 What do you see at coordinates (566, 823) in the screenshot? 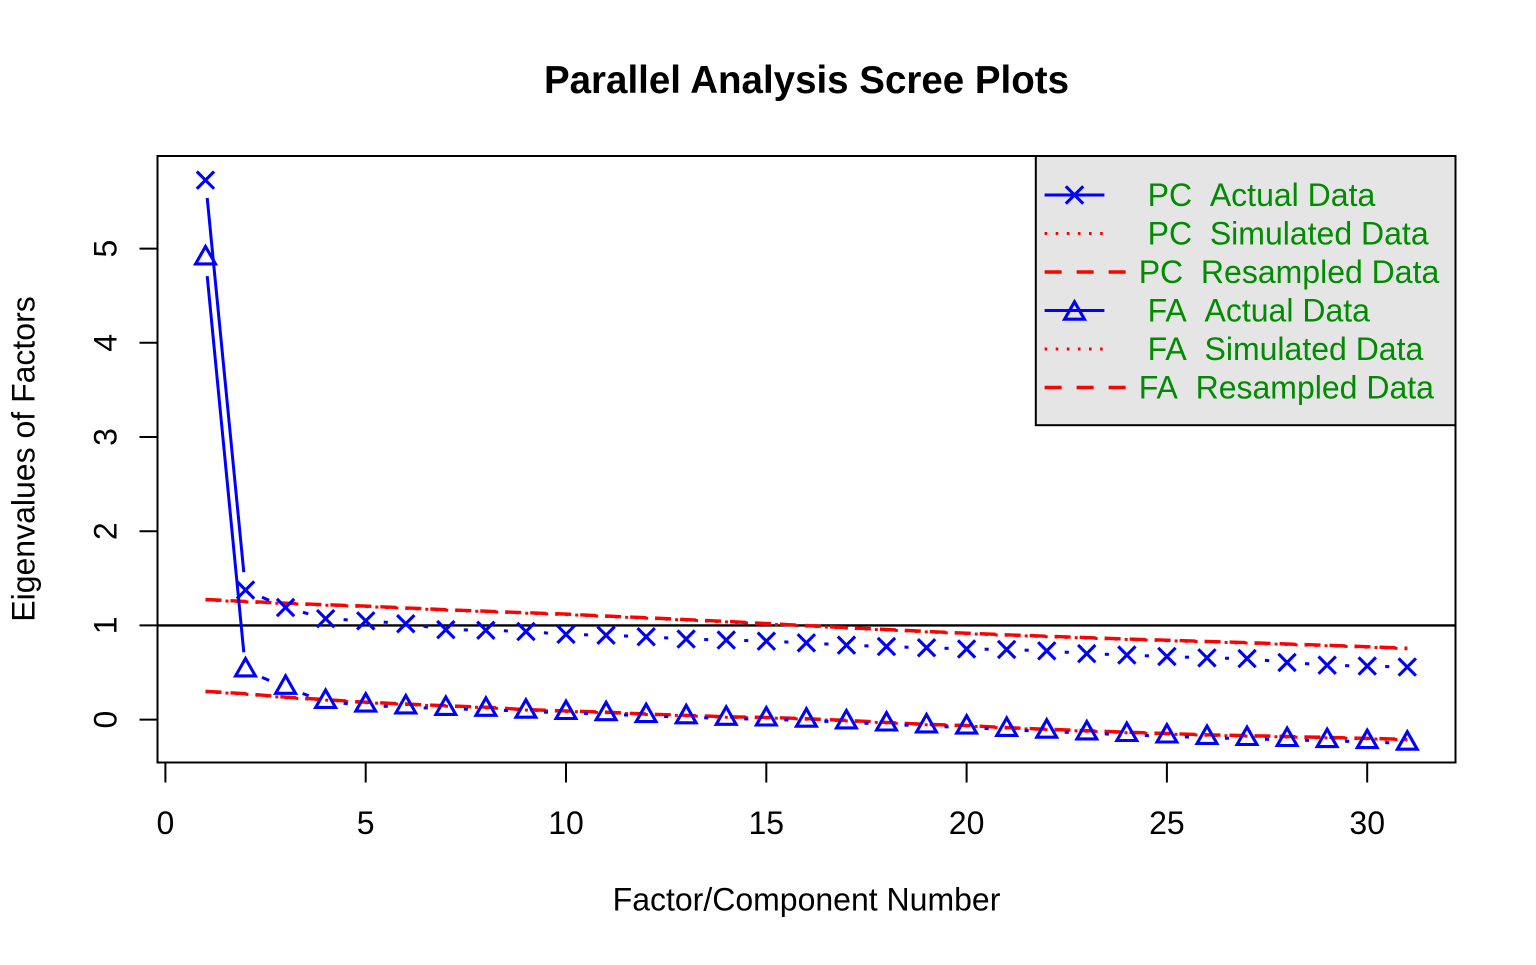
I see `svg-text: 10` at bounding box center [566, 823].